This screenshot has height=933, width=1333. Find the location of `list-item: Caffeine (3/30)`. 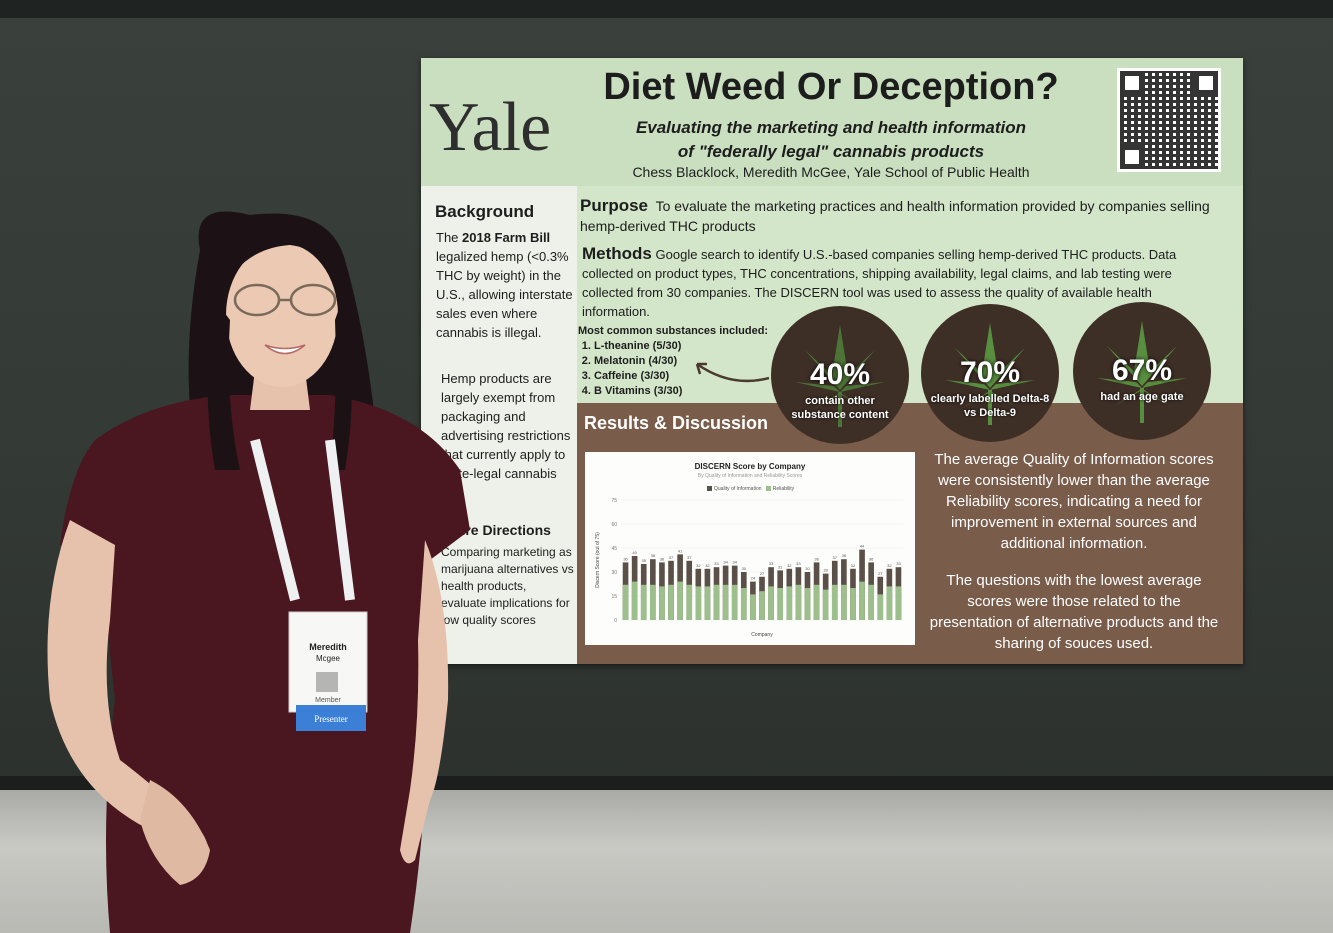

list-item: Caffeine (3/30) is located at coordinates (681, 376).